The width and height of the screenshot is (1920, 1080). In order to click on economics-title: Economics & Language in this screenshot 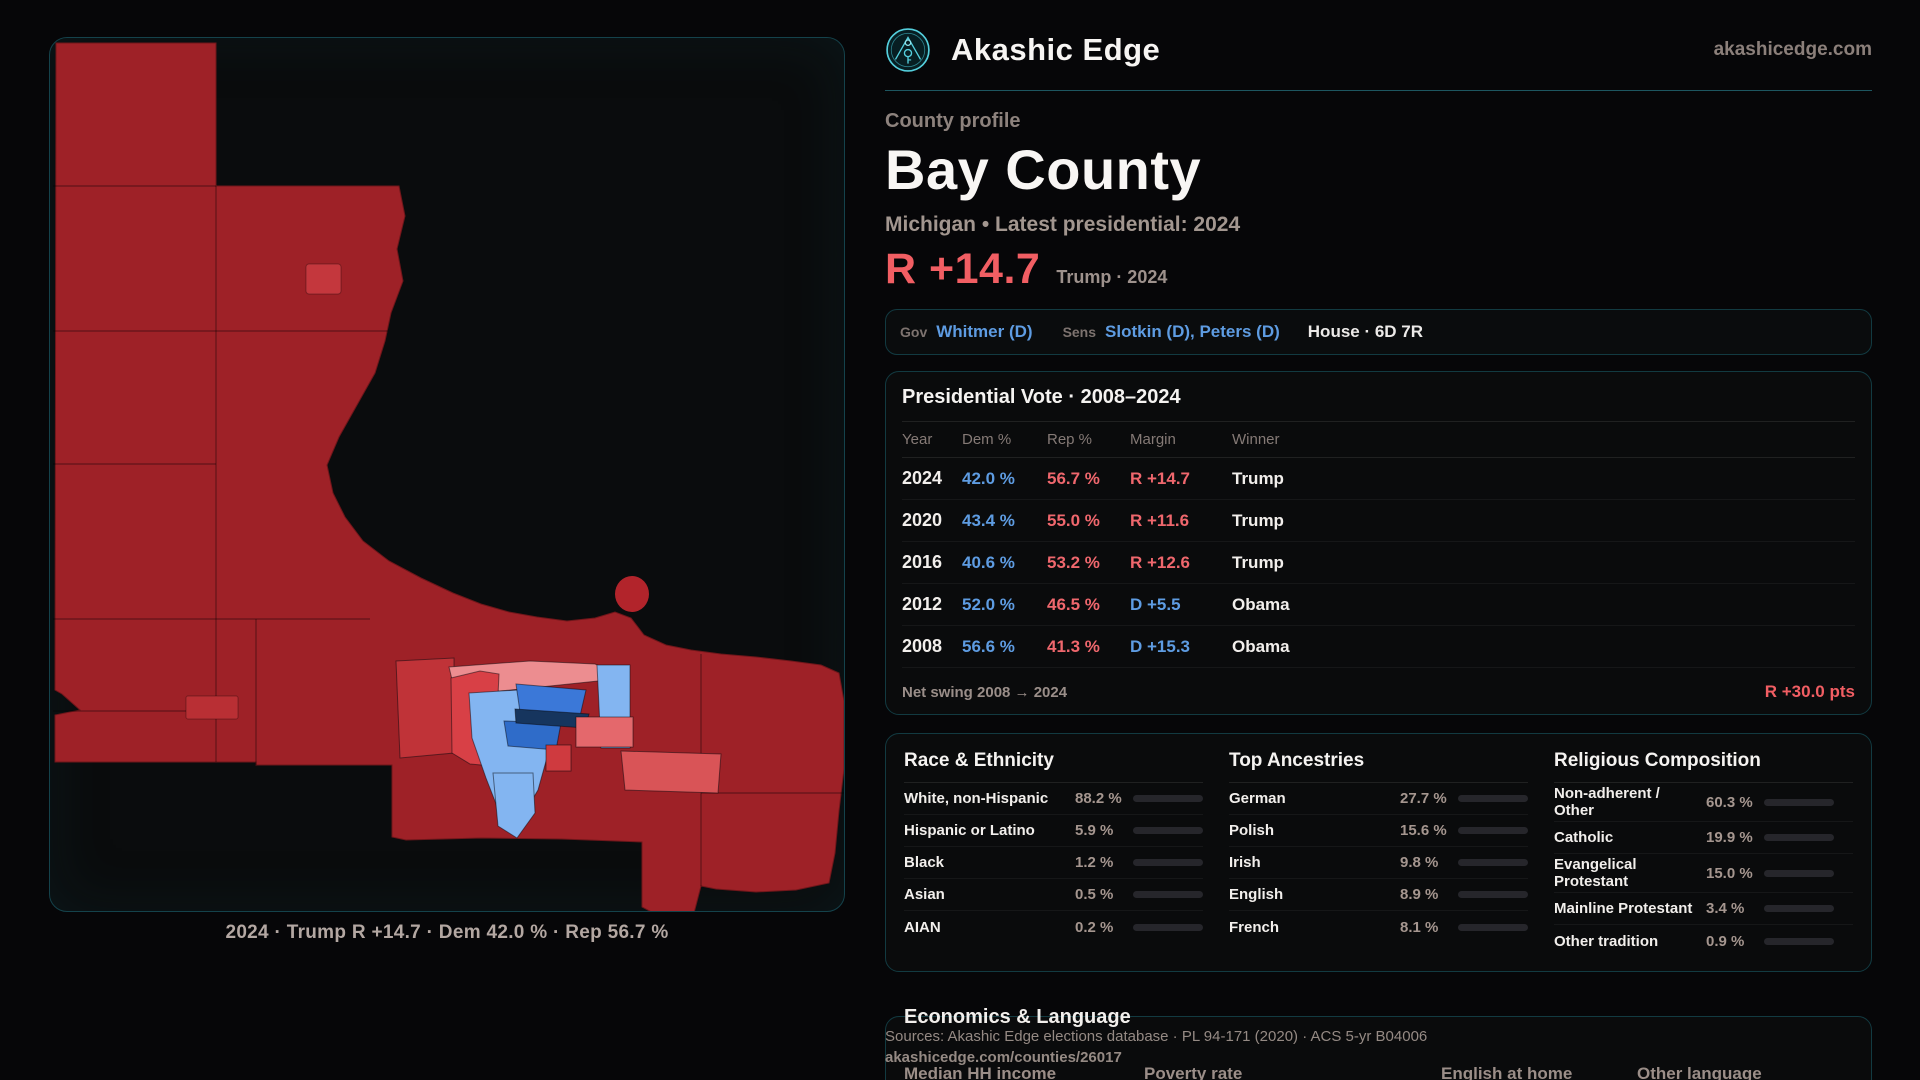, I will do `click(1017, 1017)`.